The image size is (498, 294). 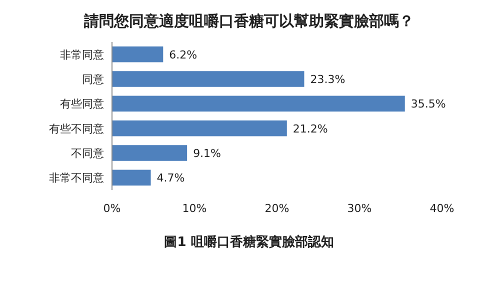 What do you see at coordinates (428, 104) in the screenshot?
I see `data-label: 35.5%` at bounding box center [428, 104].